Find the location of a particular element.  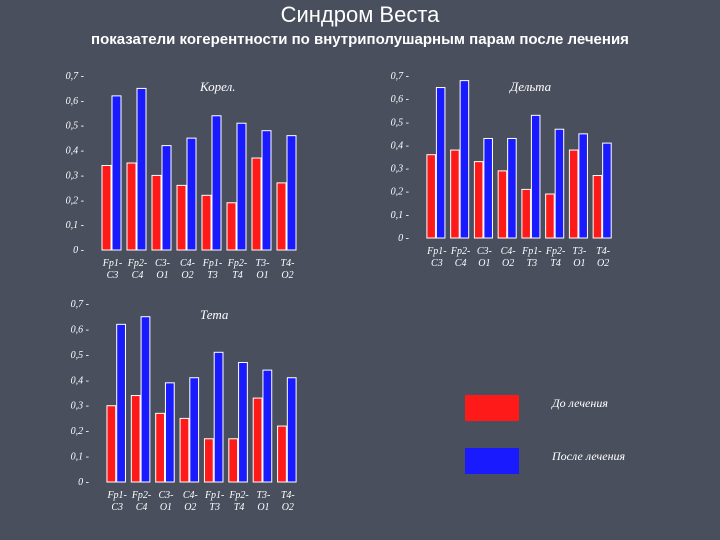

chart-title-delta: Дельта is located at coordinates (530, 86).